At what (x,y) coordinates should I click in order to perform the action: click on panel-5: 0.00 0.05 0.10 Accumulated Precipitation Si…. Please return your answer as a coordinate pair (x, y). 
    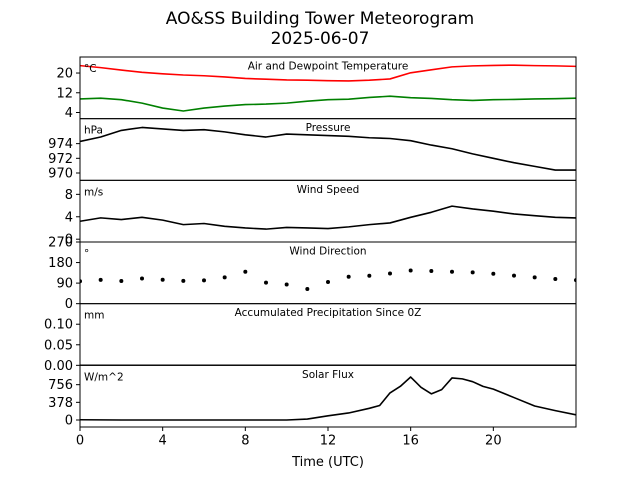
    Looking at the image, I should click on (310, 338).